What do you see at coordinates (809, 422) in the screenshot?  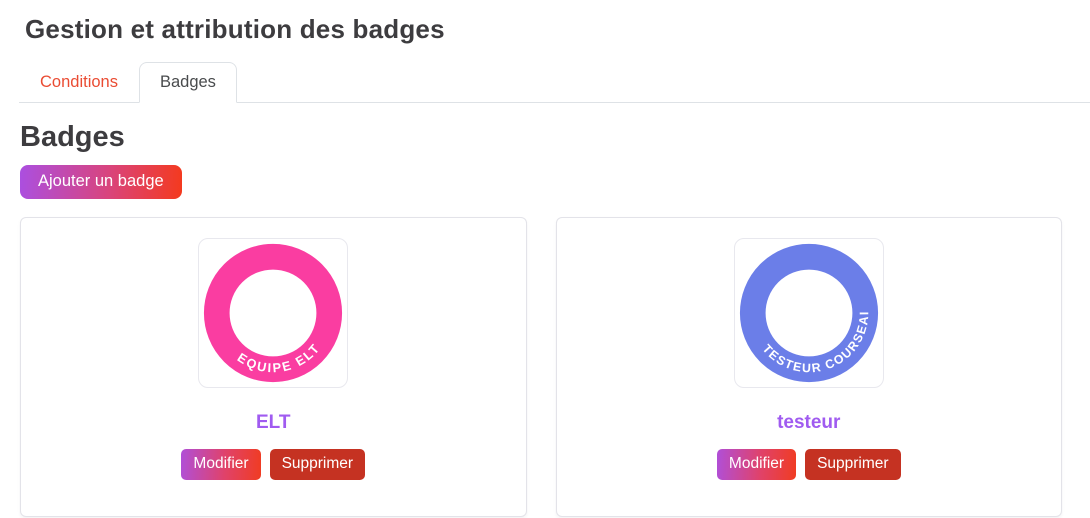 I see `badge-name: testeur` at bounding box center [809, 422].